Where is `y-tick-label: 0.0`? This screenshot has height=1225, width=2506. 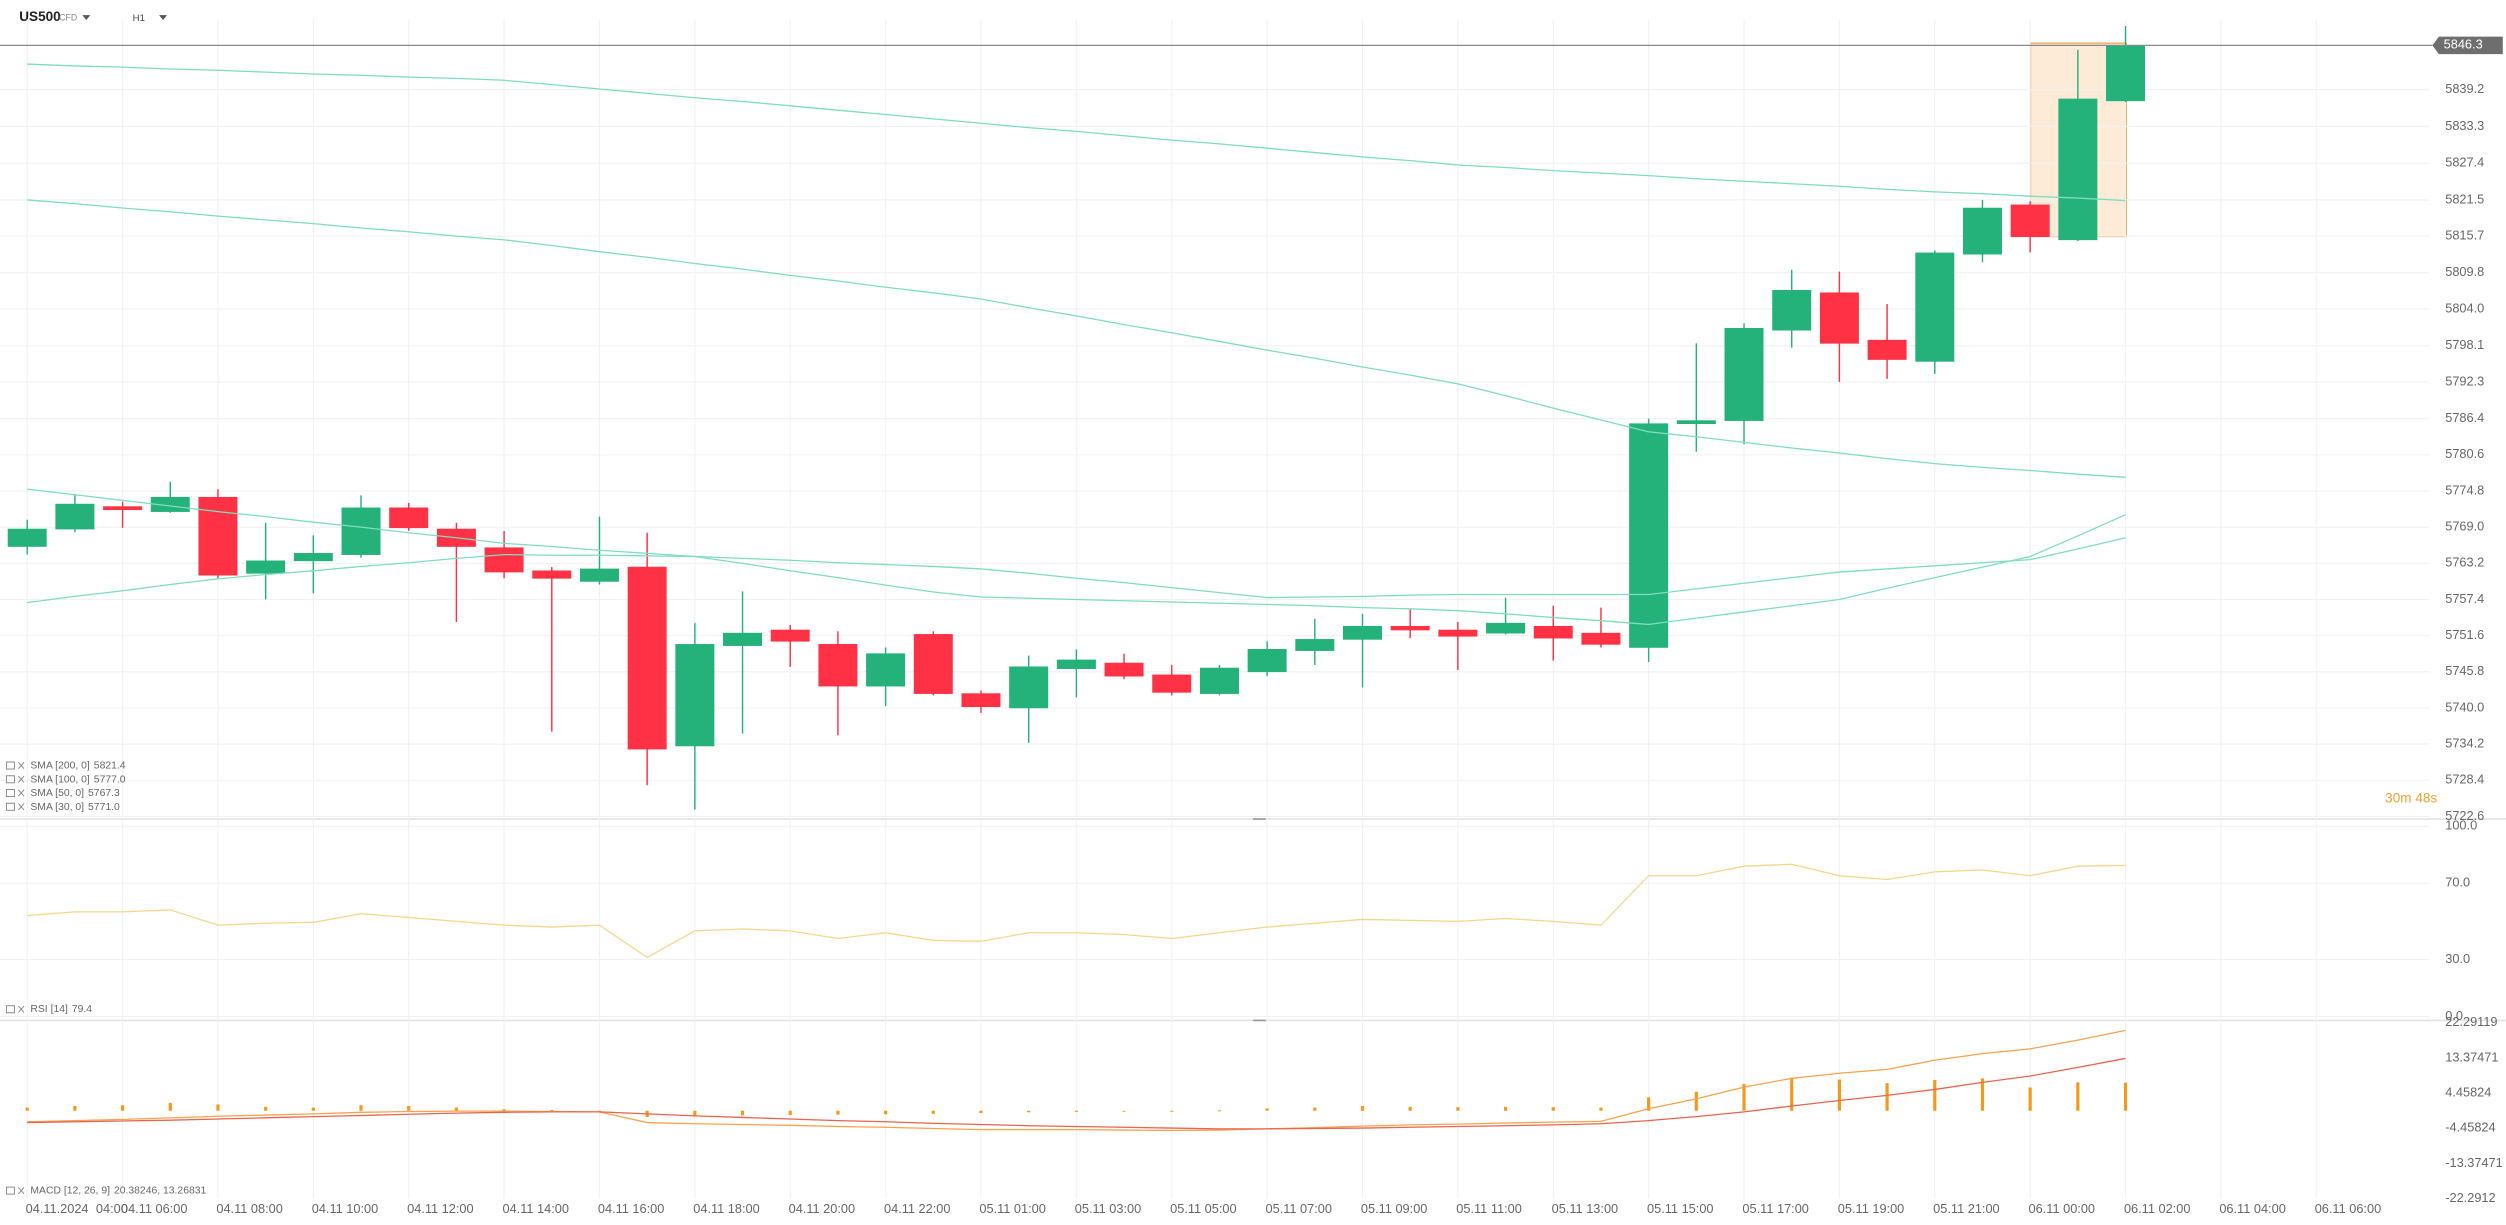 y-tick-label: 0.0 is located at coordinates (2454, 1015).